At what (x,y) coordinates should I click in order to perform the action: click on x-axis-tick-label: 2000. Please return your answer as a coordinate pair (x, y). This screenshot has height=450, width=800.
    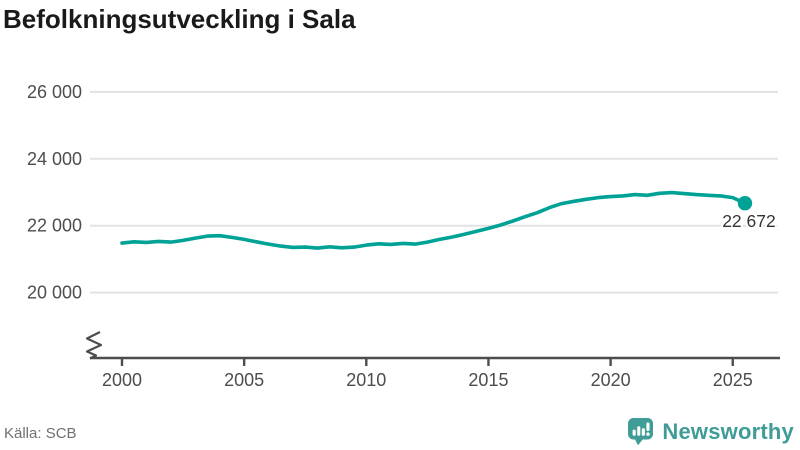
    Looking at the image, I should click on (122, 380).